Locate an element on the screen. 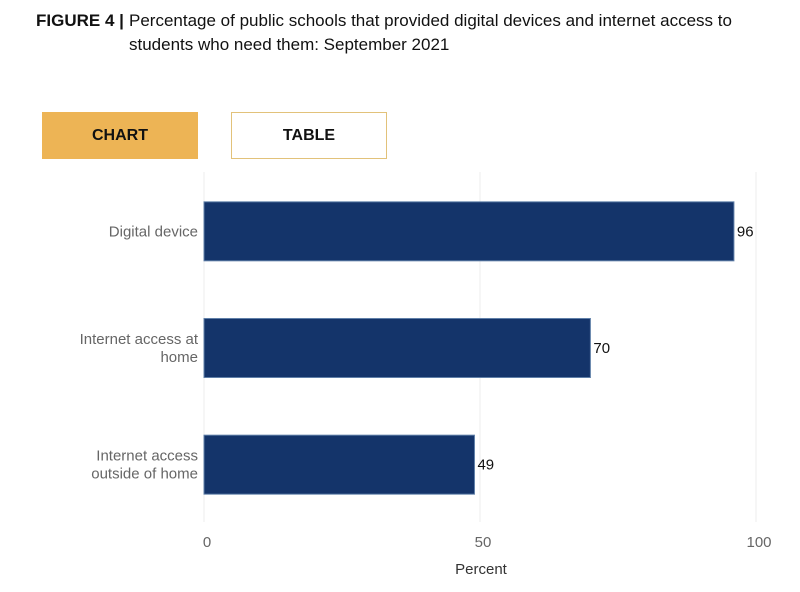  category-label: home is located at coordinates (179, 357).